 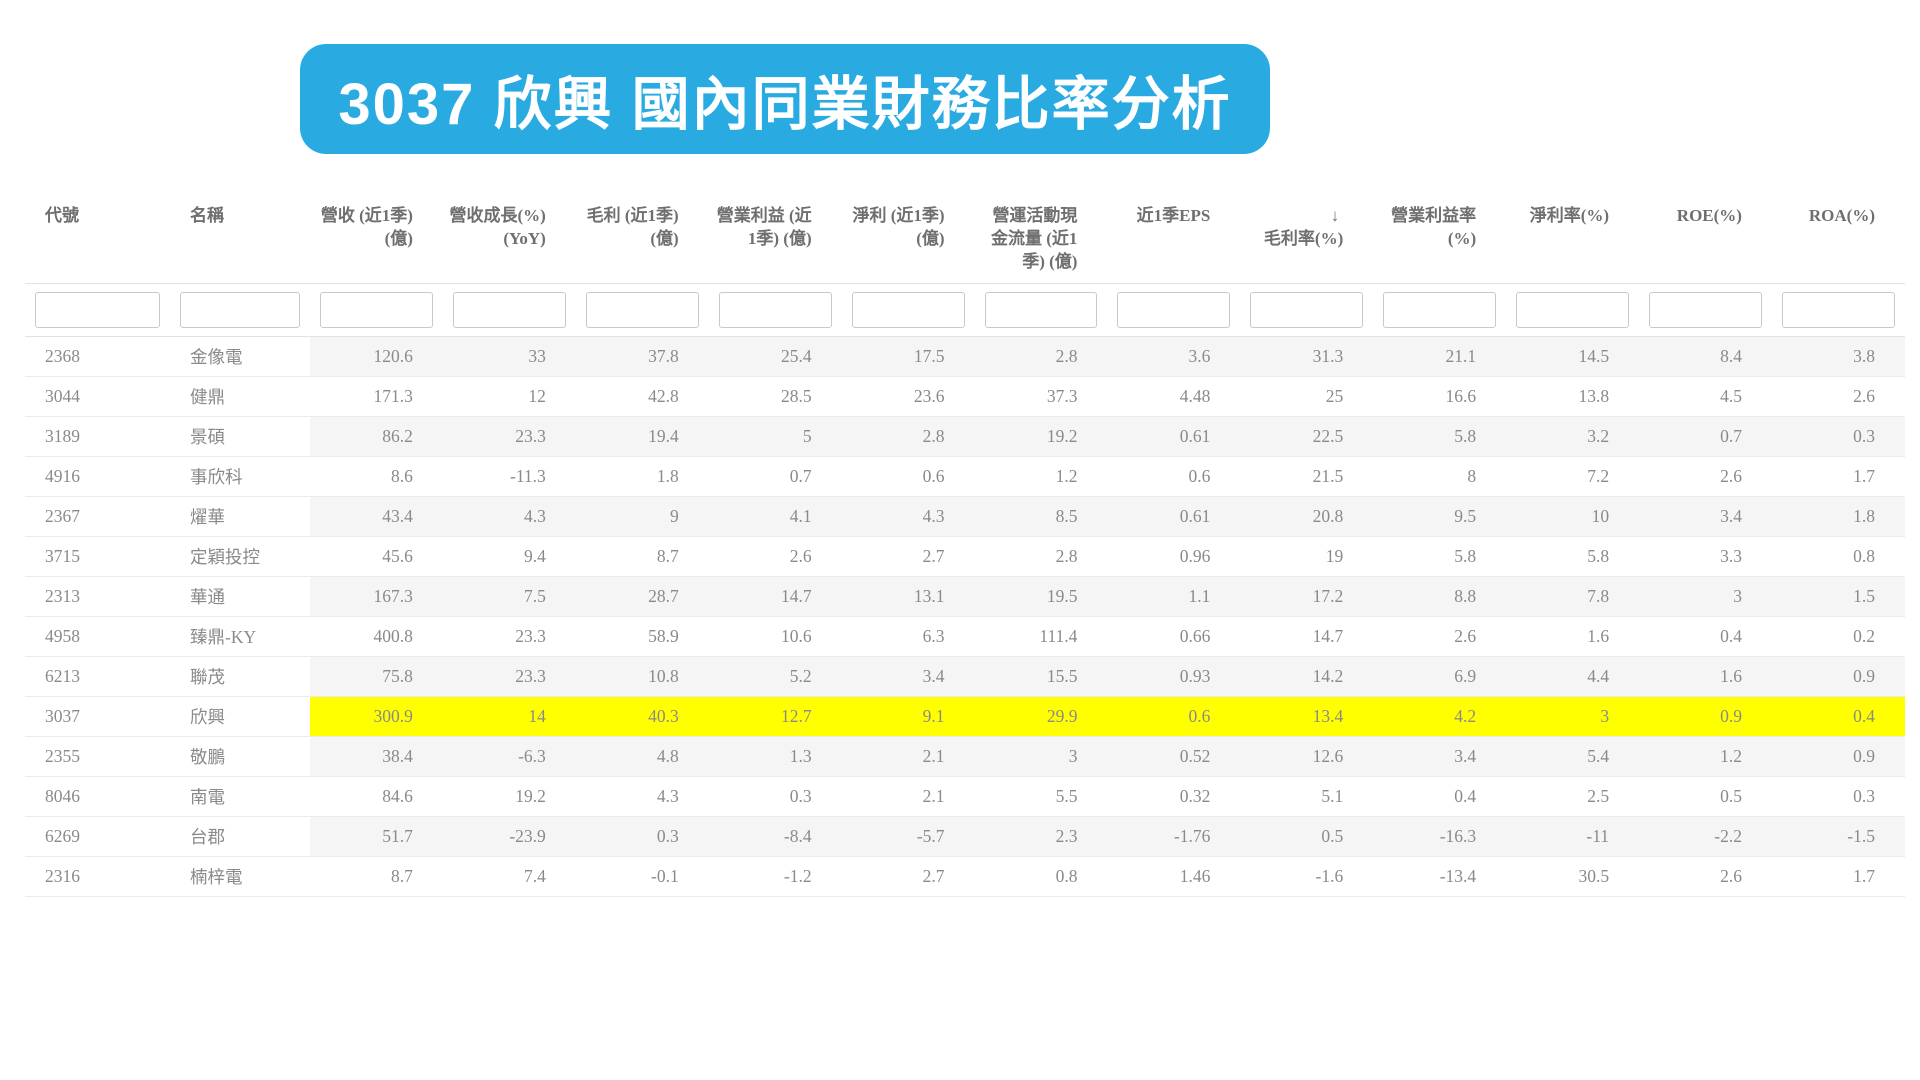 What do you see at coordinates (908, 309) in the screenshot?
I see `filter-input-net_income` at bounding box center [908, 309].